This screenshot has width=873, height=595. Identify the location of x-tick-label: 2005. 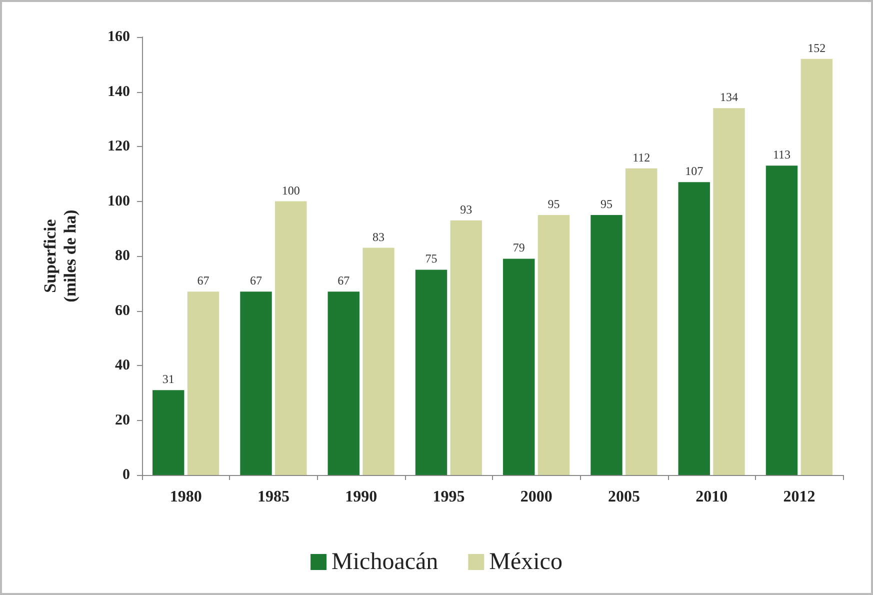
(624, 497).